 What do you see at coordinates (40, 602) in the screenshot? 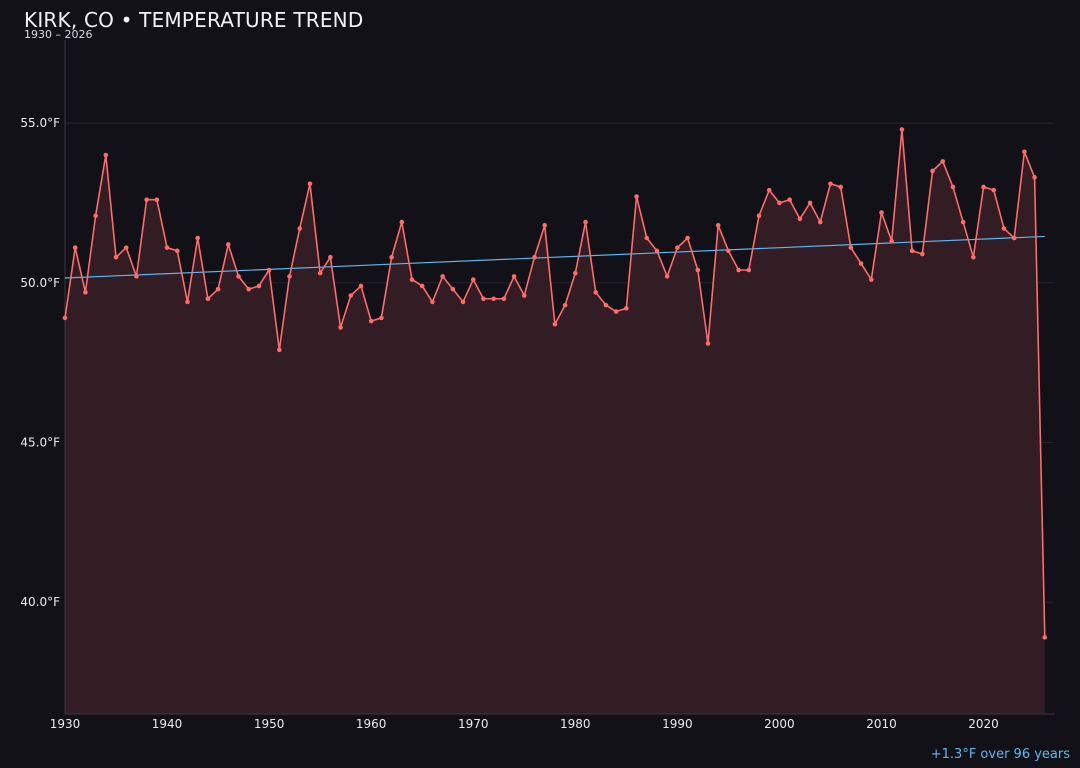
I see `y-tick-label: 40.0°F` at bounding box center [40, 602].